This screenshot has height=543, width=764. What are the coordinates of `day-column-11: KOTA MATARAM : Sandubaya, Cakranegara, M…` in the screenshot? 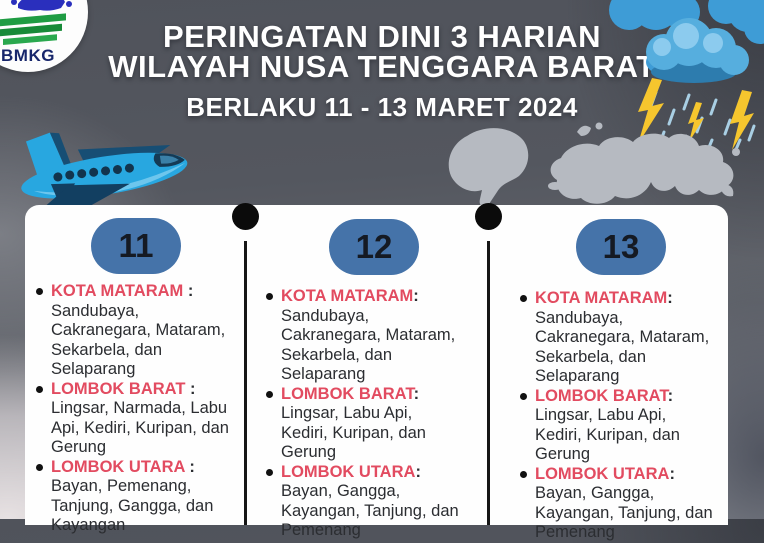 It's located at (133, 409).